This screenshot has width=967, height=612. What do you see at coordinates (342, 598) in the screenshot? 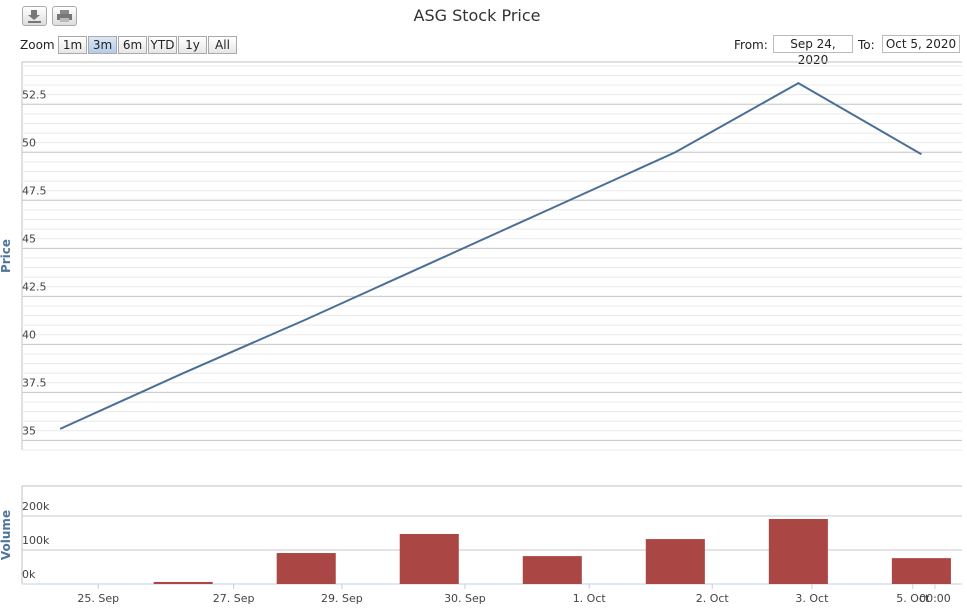
I see `x-tick-label: 29. Sep` at bounding box center [342, 598].